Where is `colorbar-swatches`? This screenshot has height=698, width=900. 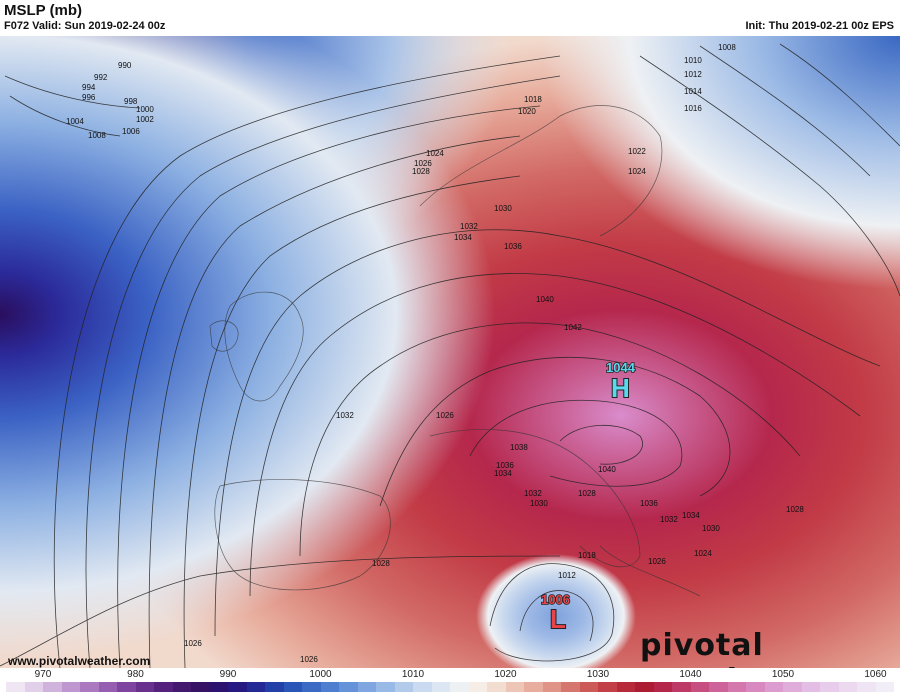
colorbar-swatches is located at coordinates (450, 687).